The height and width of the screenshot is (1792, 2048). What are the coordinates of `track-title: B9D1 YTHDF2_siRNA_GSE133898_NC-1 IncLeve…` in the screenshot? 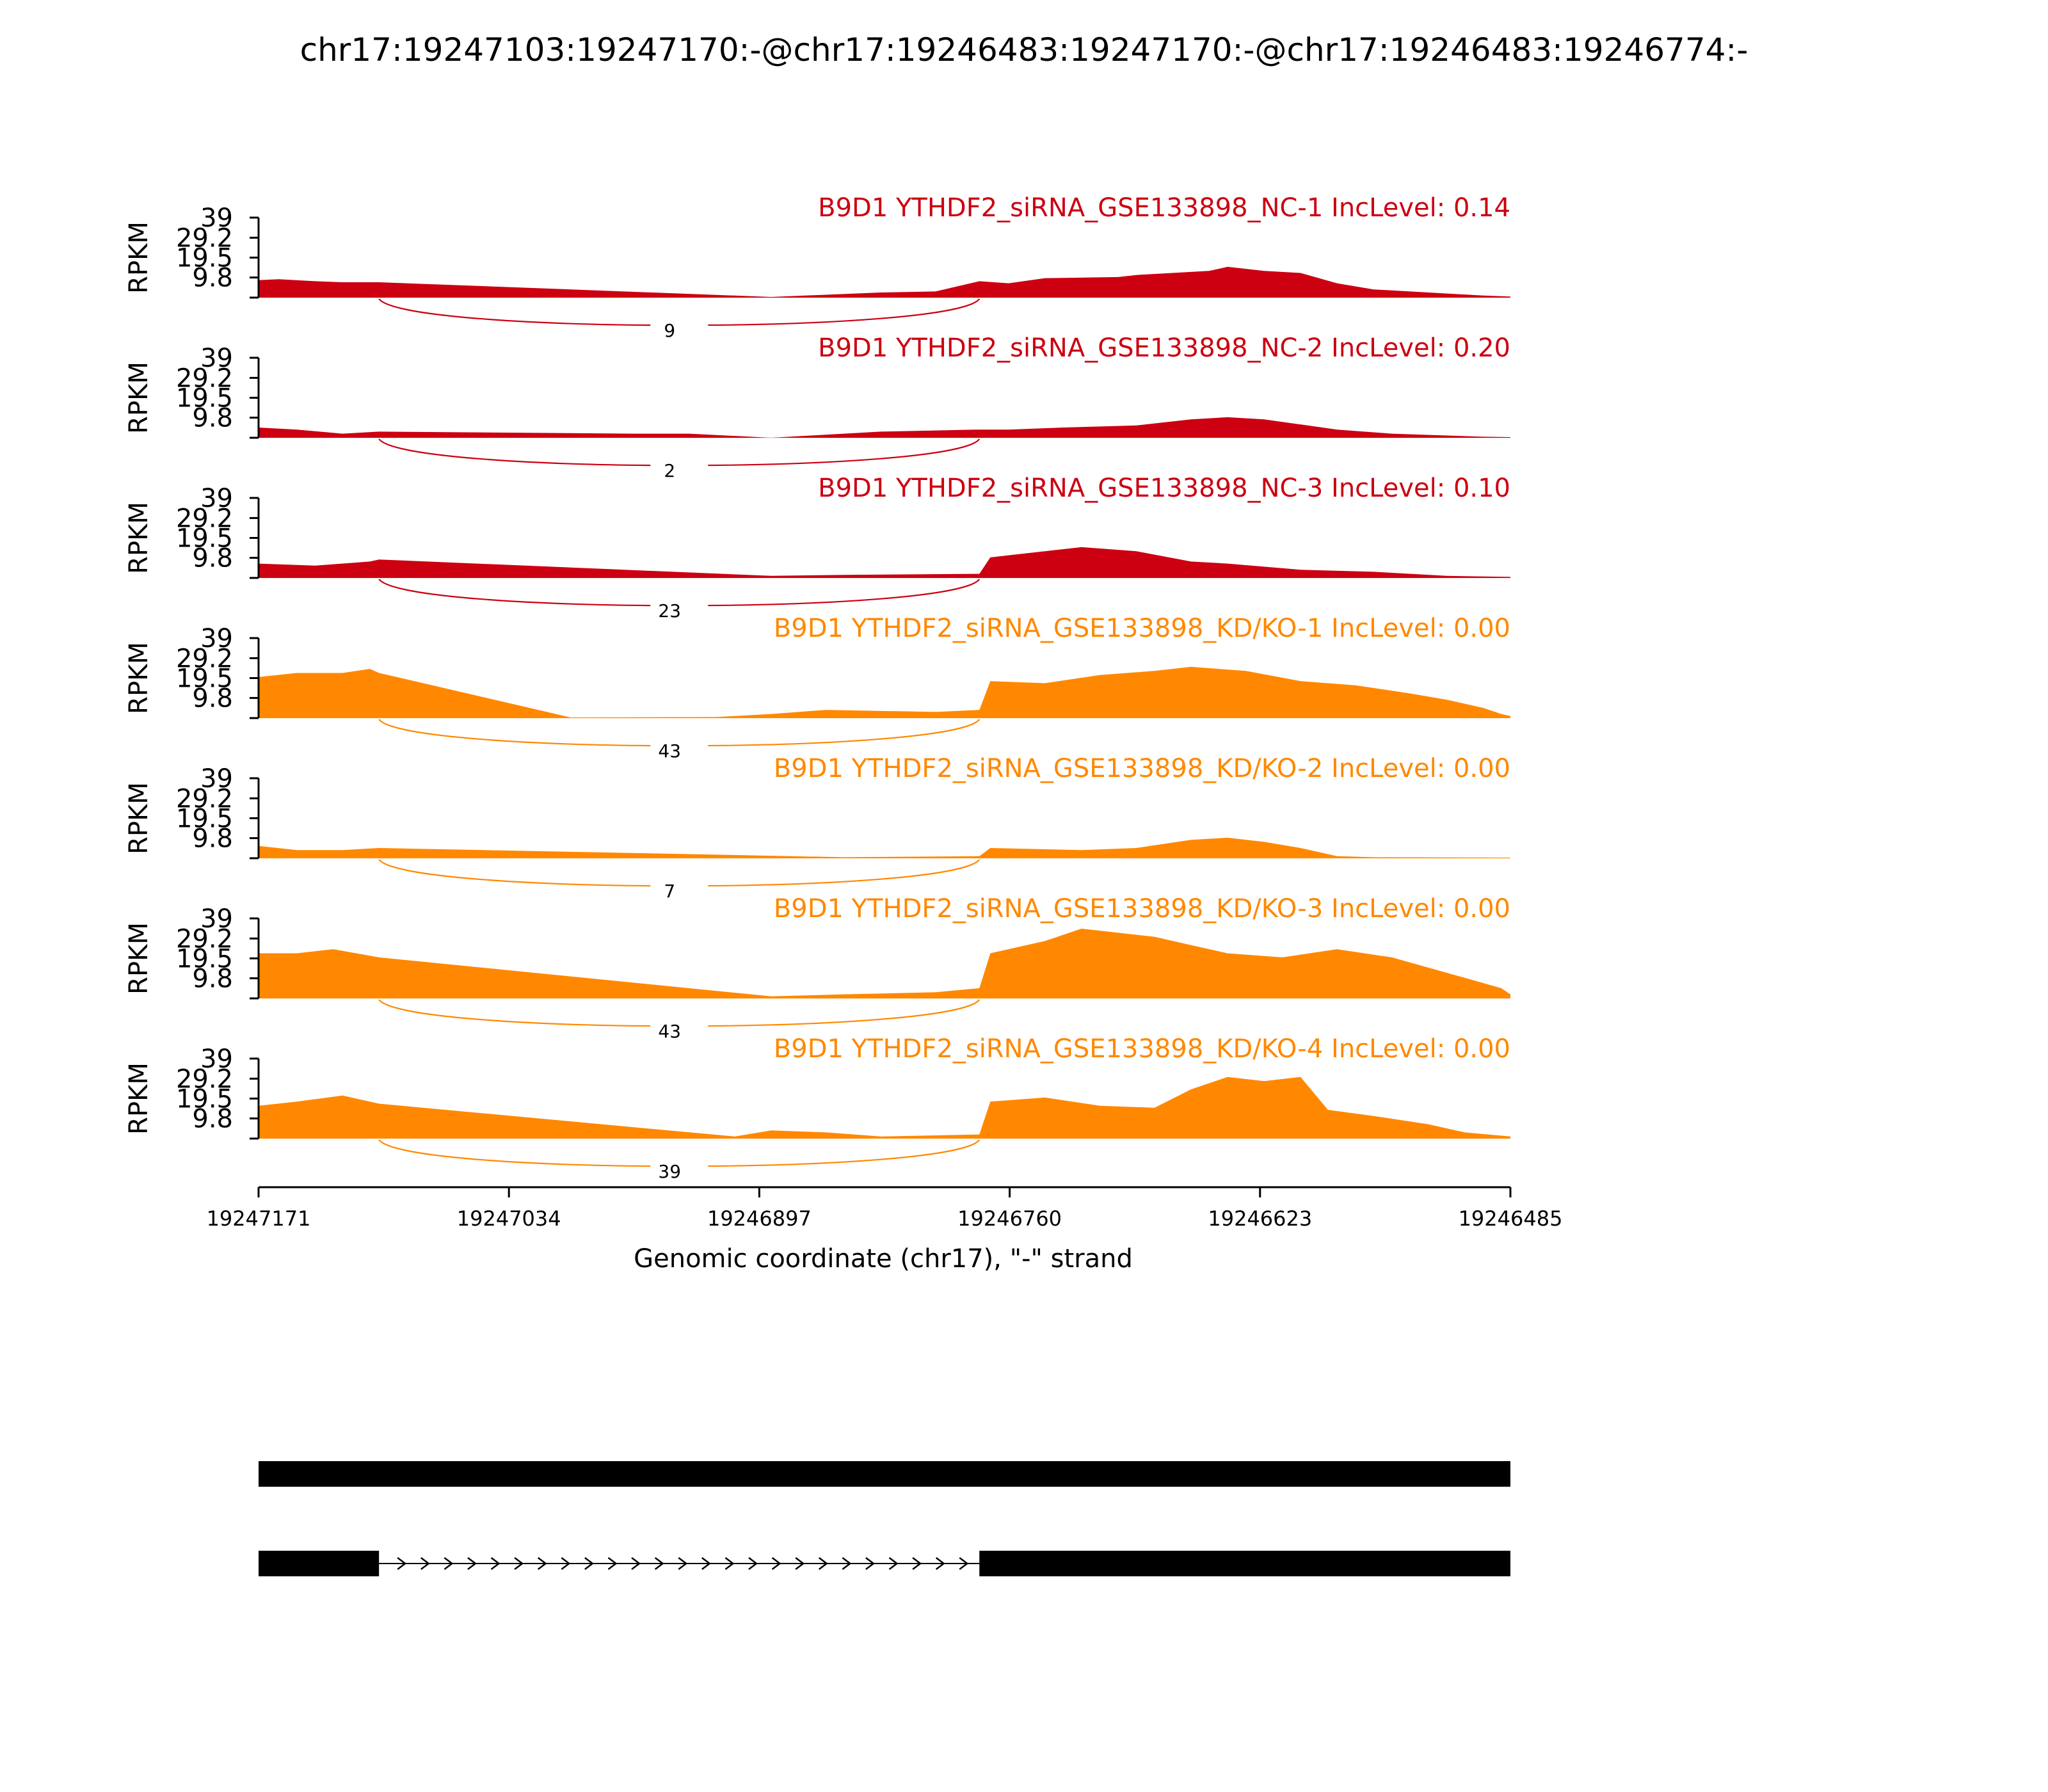 It's located at (1164, 208).